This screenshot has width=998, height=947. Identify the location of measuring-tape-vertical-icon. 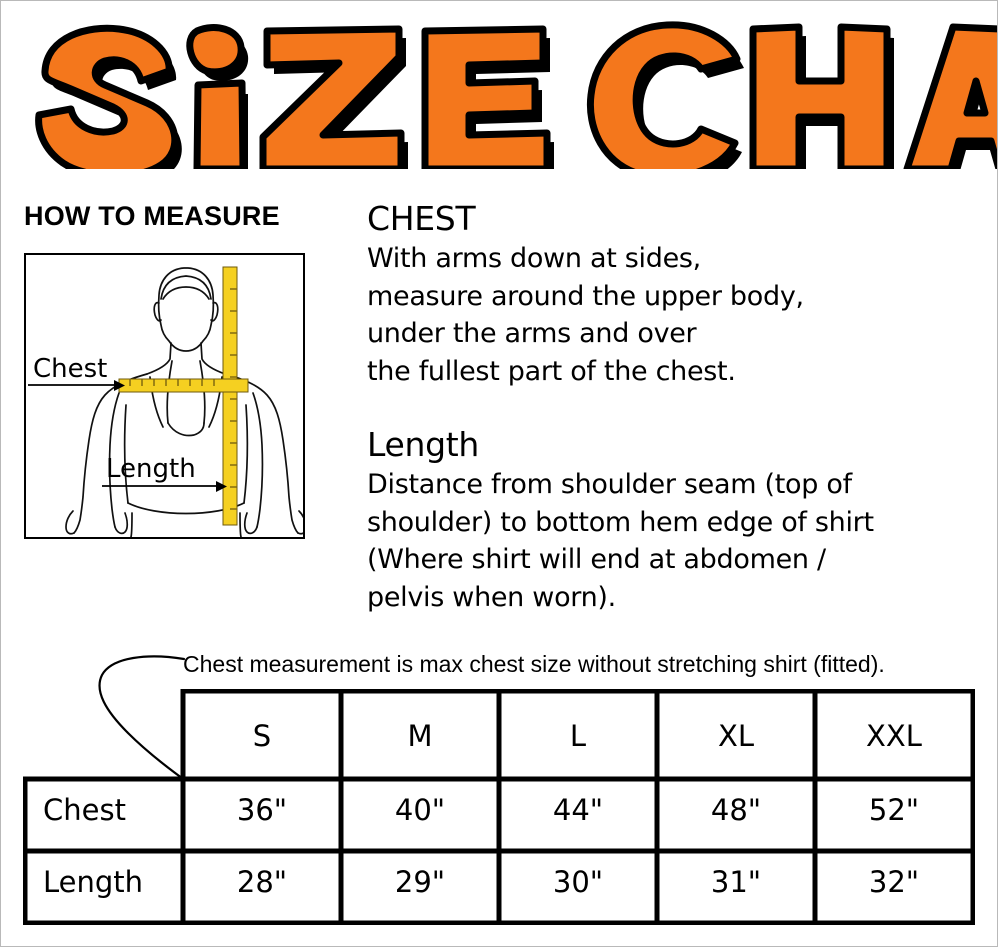
(230, 396).